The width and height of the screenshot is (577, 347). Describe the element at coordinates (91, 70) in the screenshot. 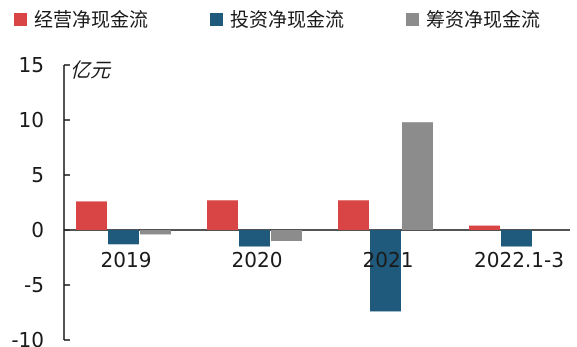

I see `y-axis-unit-label: 亿元` at that location.